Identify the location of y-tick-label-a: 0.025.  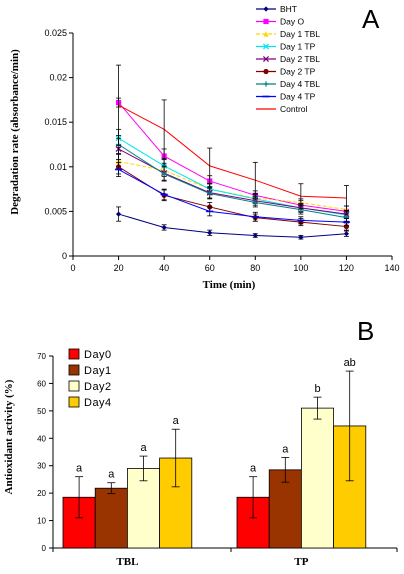
(55, 33).